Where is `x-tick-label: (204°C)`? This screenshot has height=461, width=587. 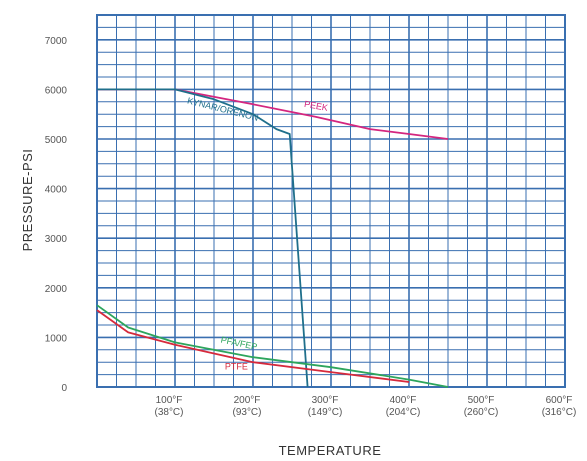 x-tick-label: (204°C) is located at coordinates (403, 412).